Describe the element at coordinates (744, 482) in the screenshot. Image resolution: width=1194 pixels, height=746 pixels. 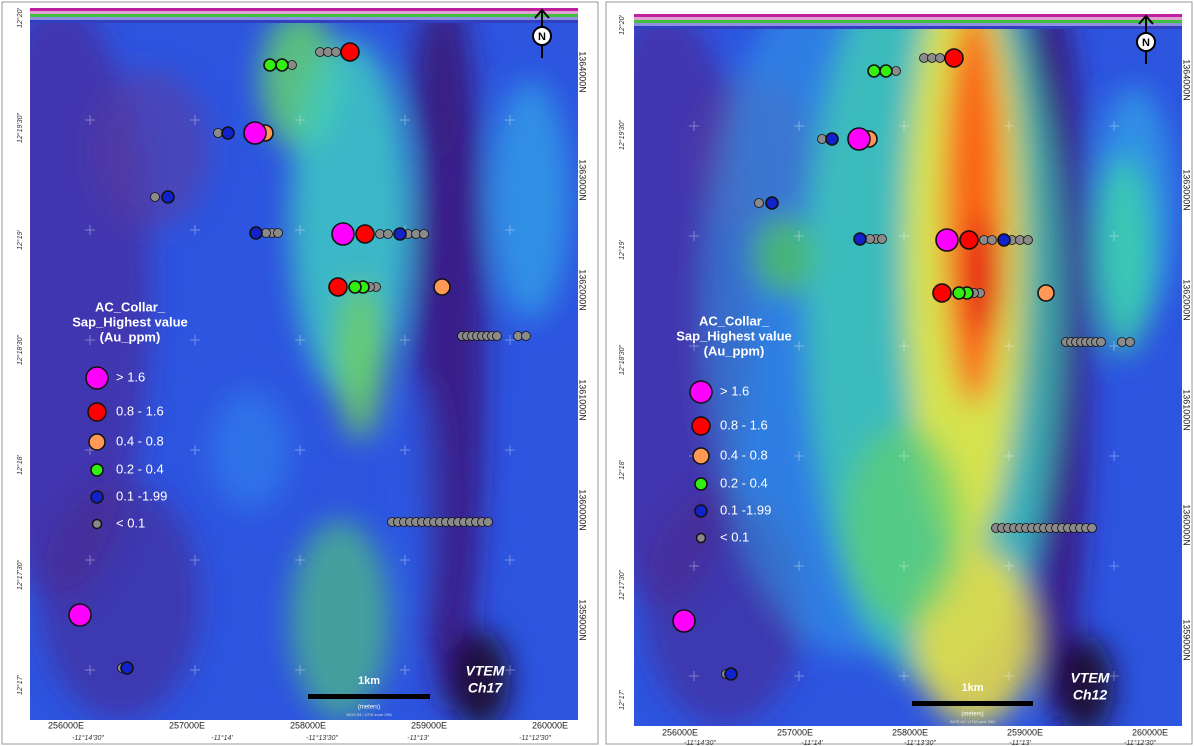
I see `legend-label: 0.2 - 0.4` at that location.